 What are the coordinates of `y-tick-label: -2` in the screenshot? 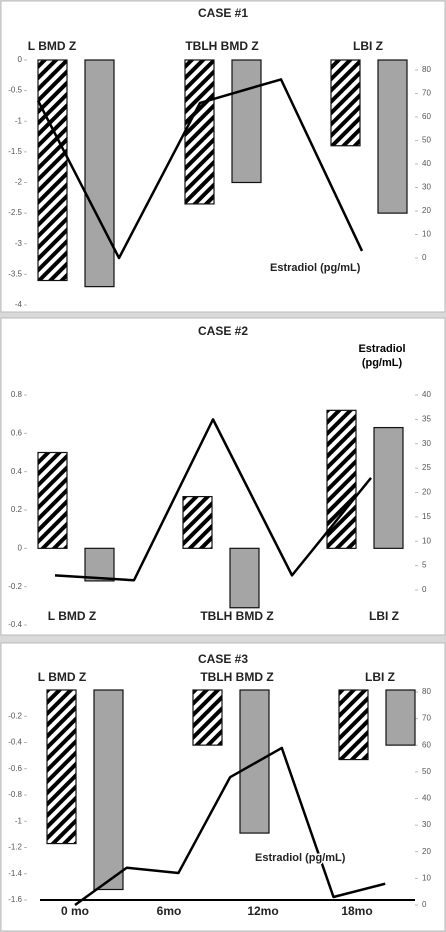 It's located at (19, 182).